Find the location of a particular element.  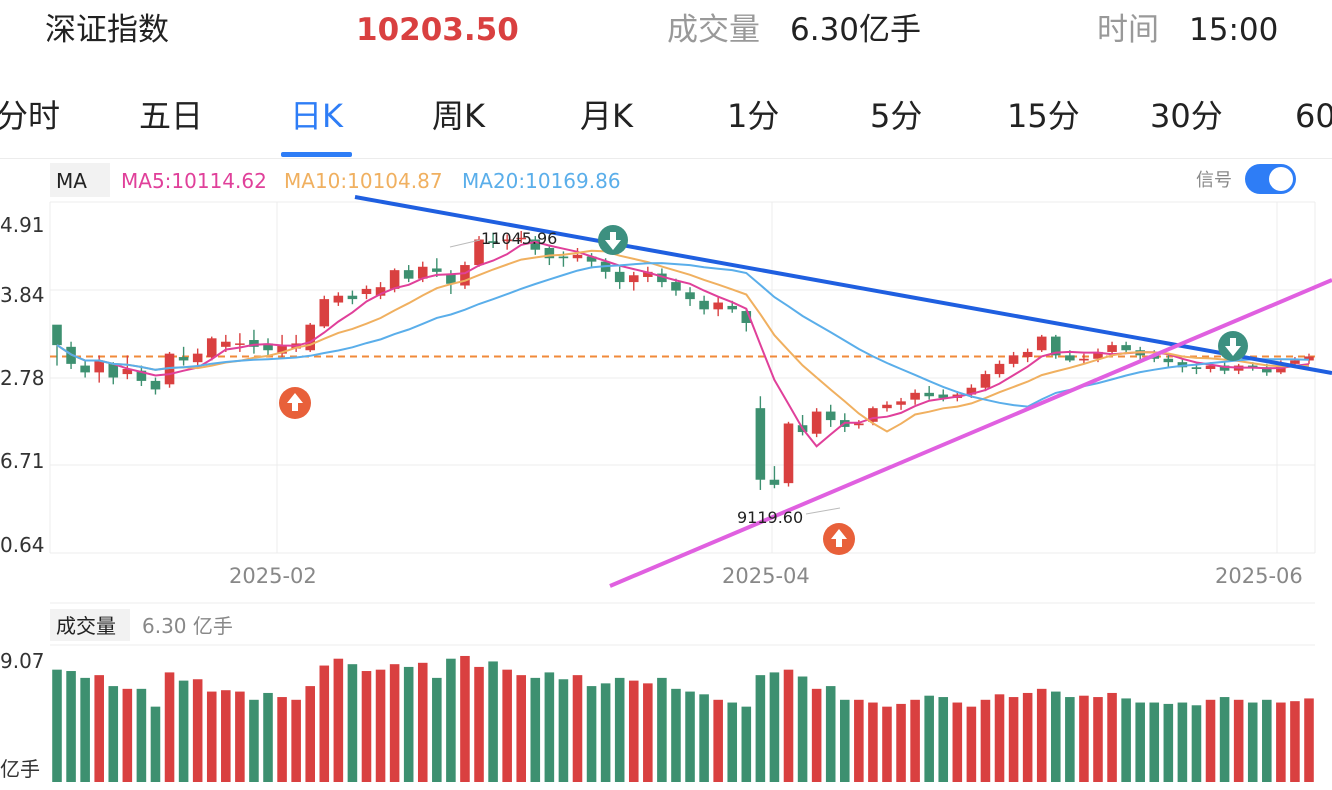

tab-intraday: 分时 is located at coordinates (30, 116).